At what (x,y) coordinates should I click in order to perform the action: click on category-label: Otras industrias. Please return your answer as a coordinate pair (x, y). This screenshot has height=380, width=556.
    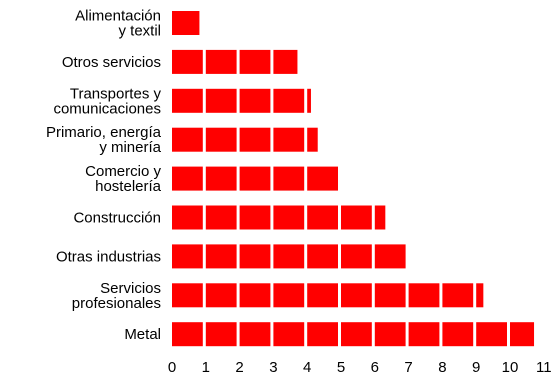
    Looking at the image, I should click on (108, 256).